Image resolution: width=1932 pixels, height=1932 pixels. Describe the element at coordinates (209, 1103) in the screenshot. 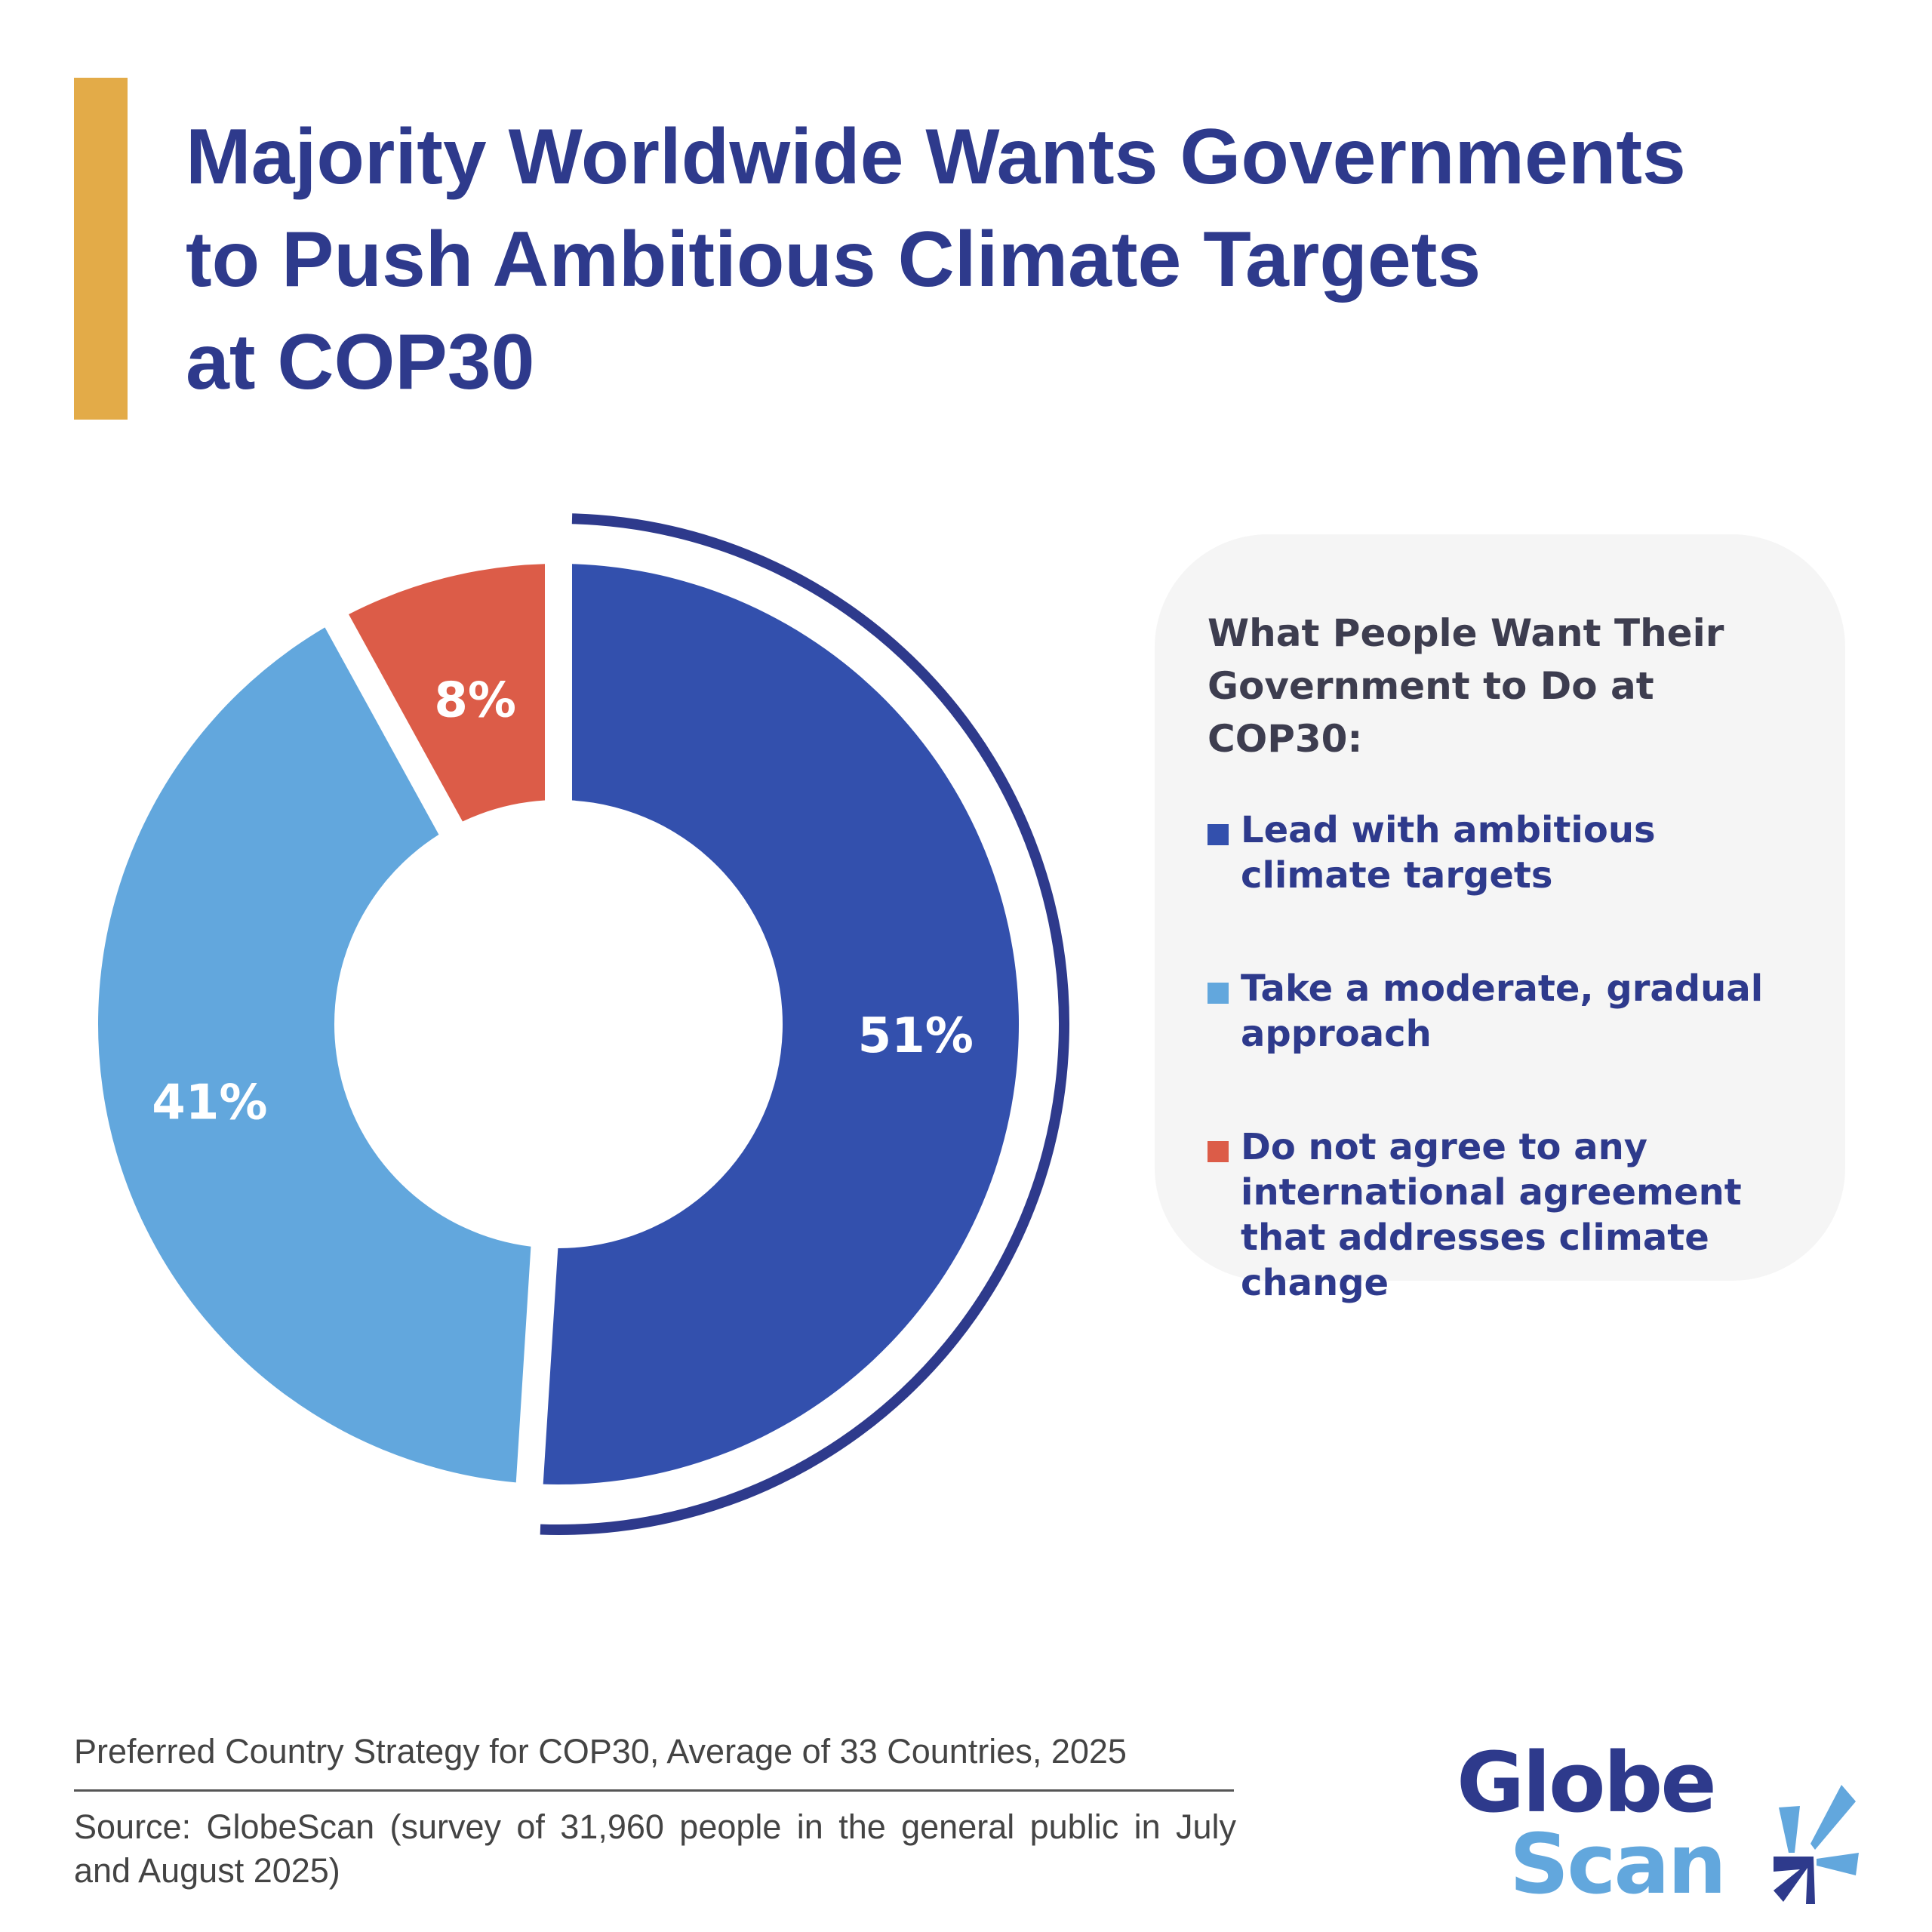

I see `slice-label: 41%` at that location.